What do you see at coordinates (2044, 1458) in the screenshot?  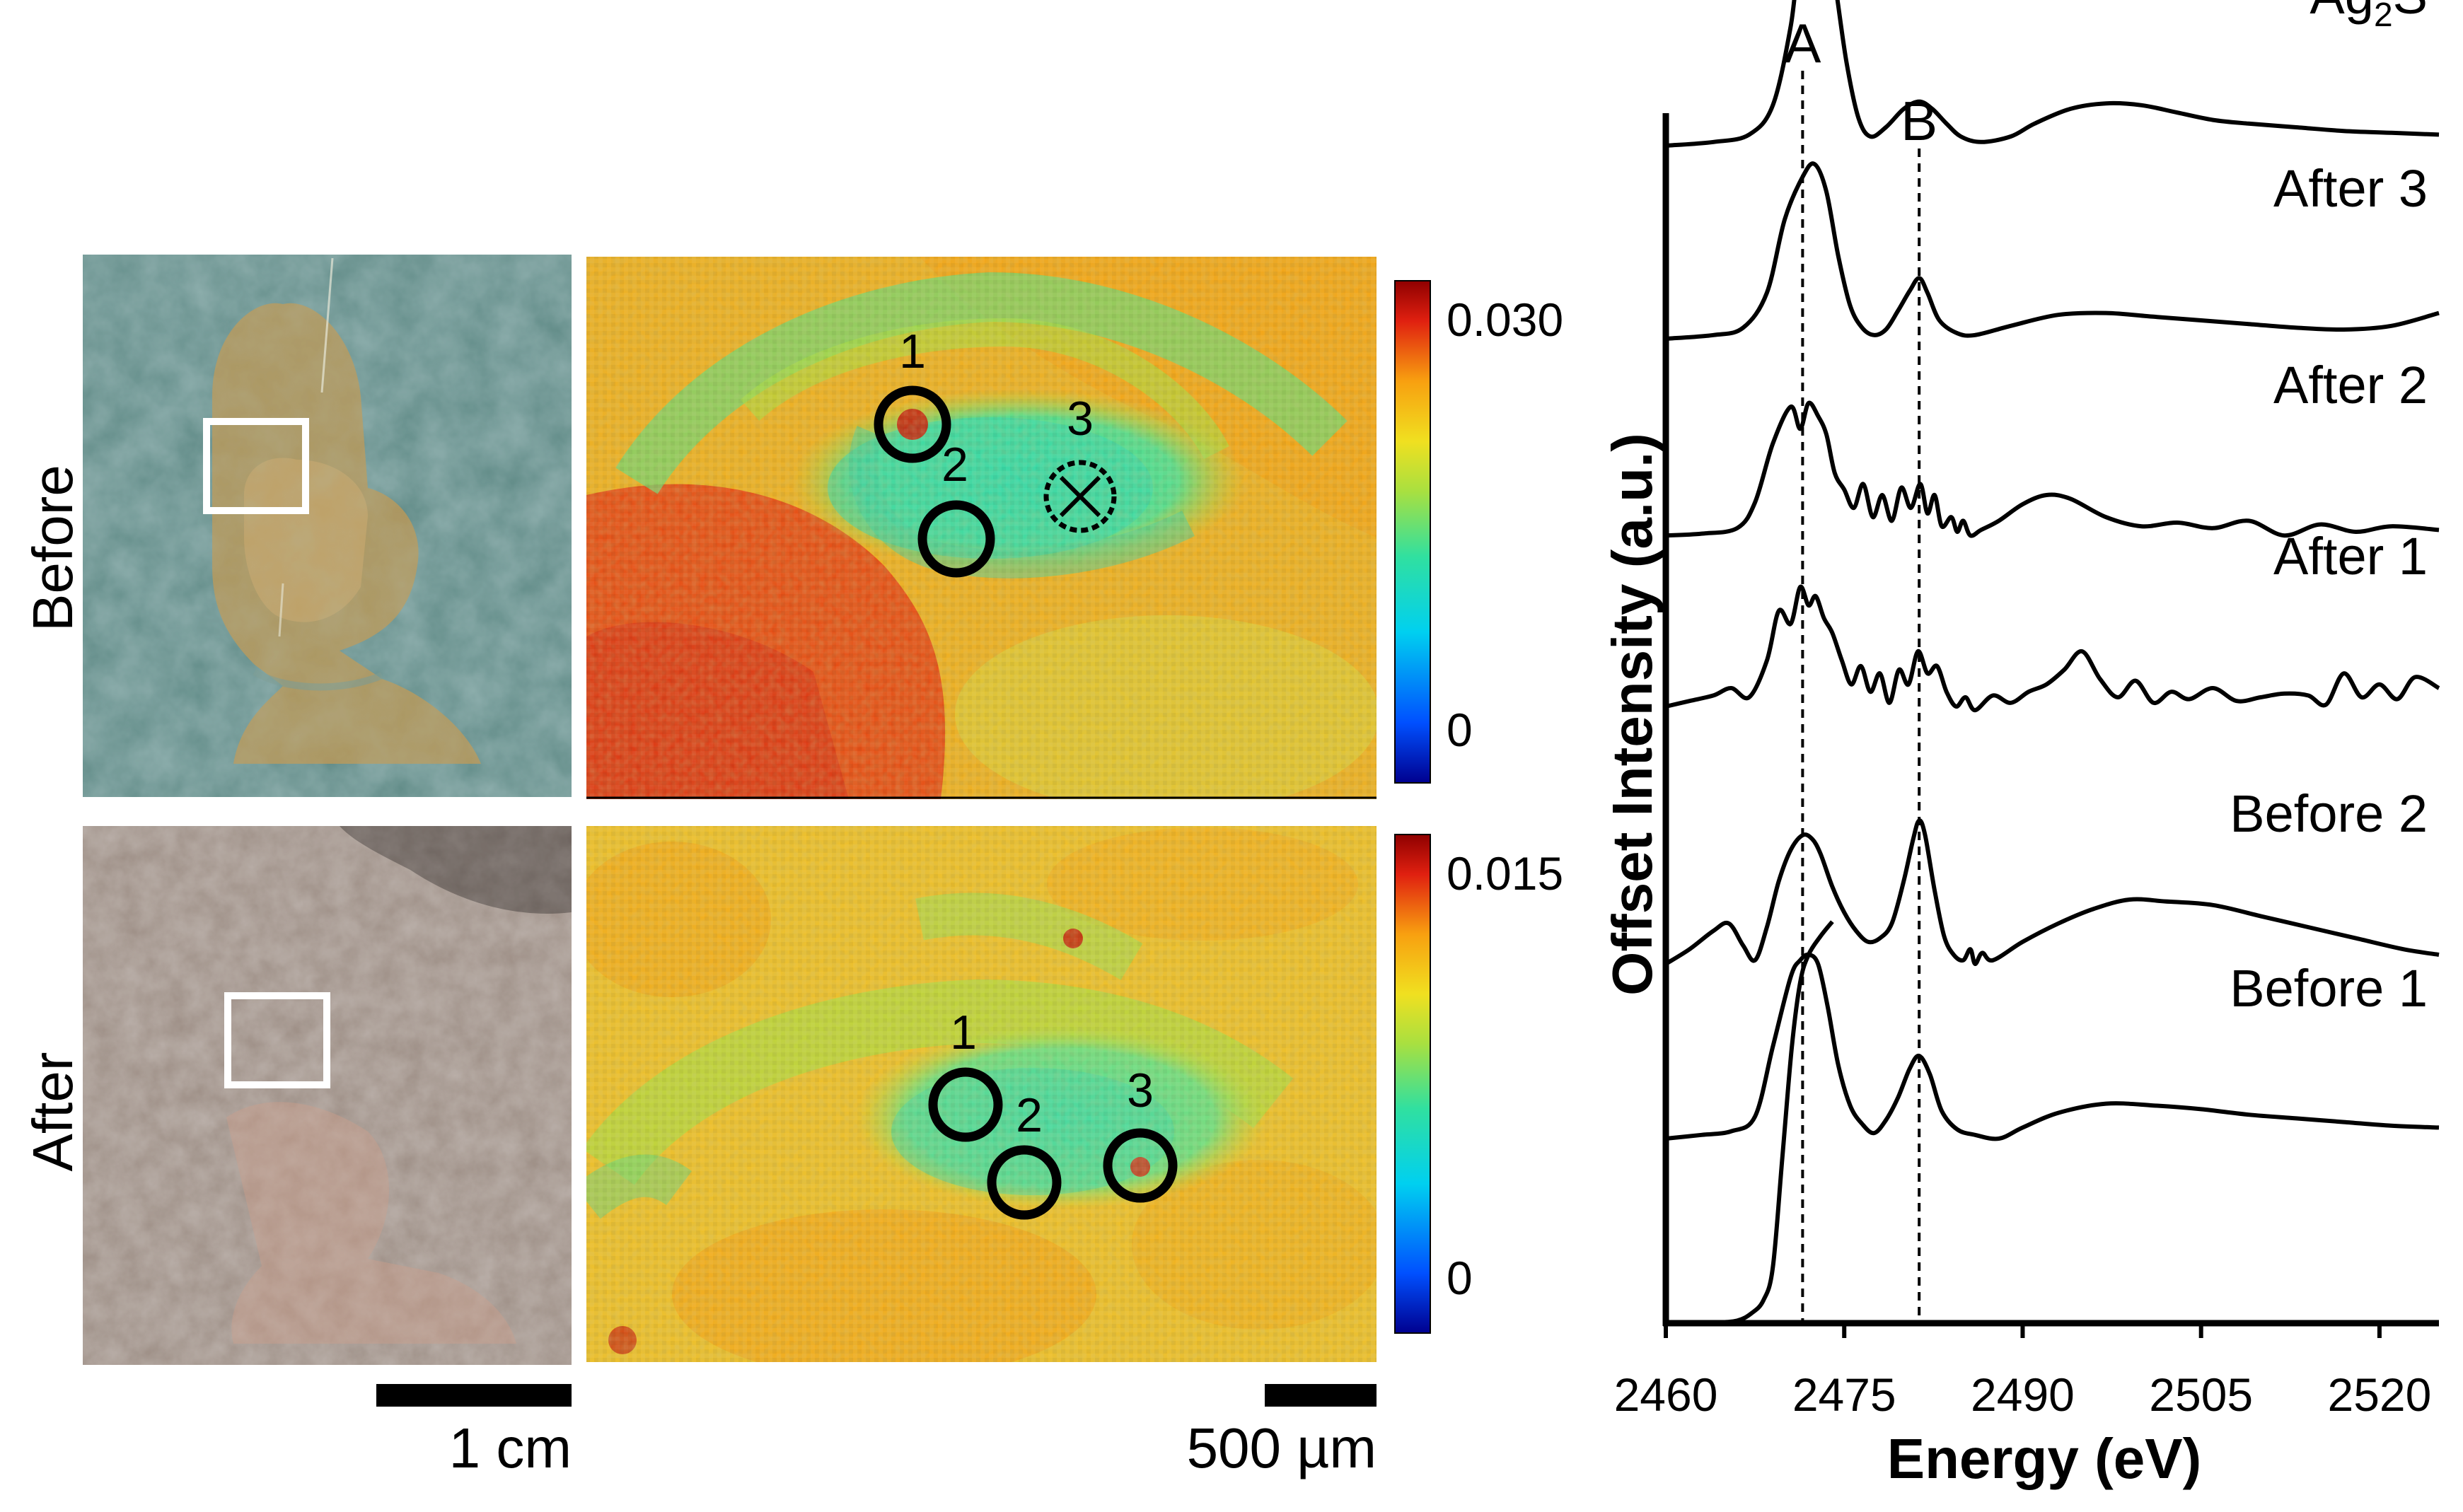 I see `x-axis-label: Energy (eV)` at bounding box center [2044, 1458].